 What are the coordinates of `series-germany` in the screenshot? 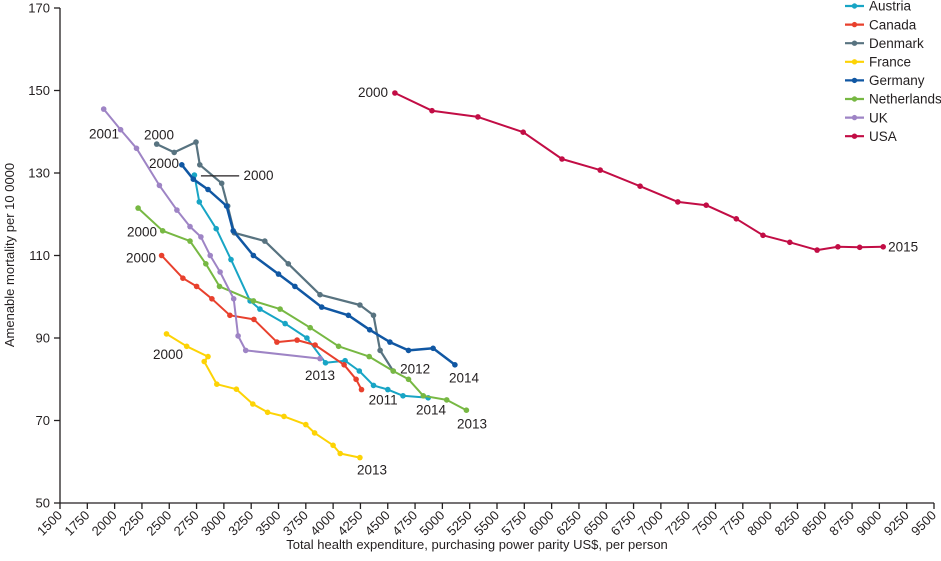 It's located at (318, 265).